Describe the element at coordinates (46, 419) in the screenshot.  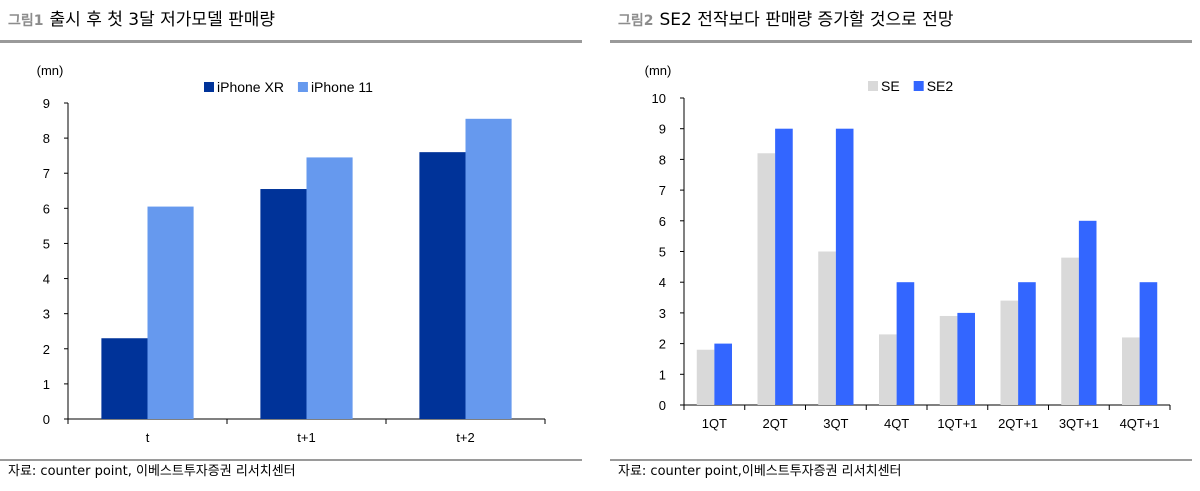
I see `chart-1-y-tick-label: 0` at that location.